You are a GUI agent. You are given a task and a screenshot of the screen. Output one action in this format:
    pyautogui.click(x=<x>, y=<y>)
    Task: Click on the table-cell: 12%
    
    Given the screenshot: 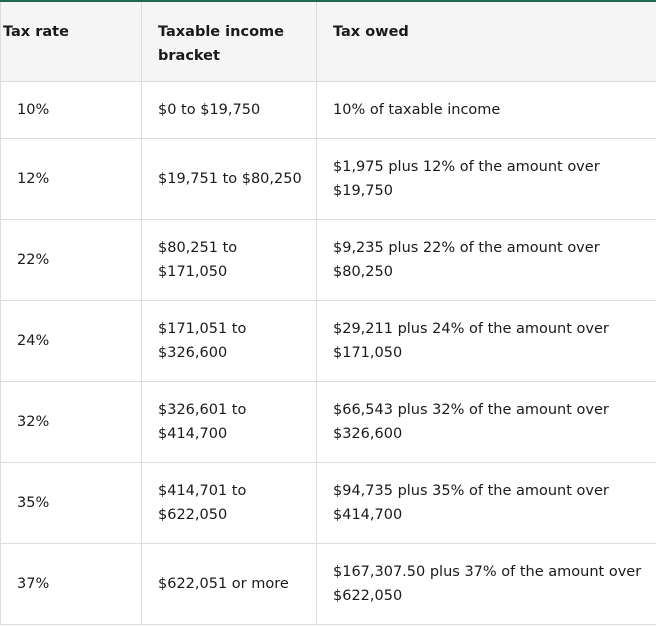 What is the action you would take?
    pyautogui.click(x=71, y=178)
    